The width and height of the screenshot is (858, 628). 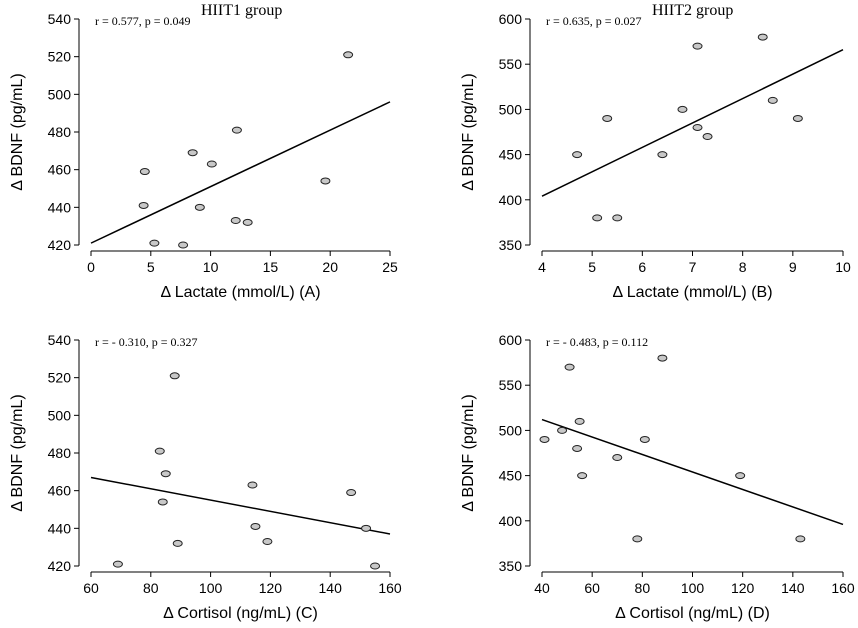 I want to click on x-tick-label: 6, so click(x=642, y=267).